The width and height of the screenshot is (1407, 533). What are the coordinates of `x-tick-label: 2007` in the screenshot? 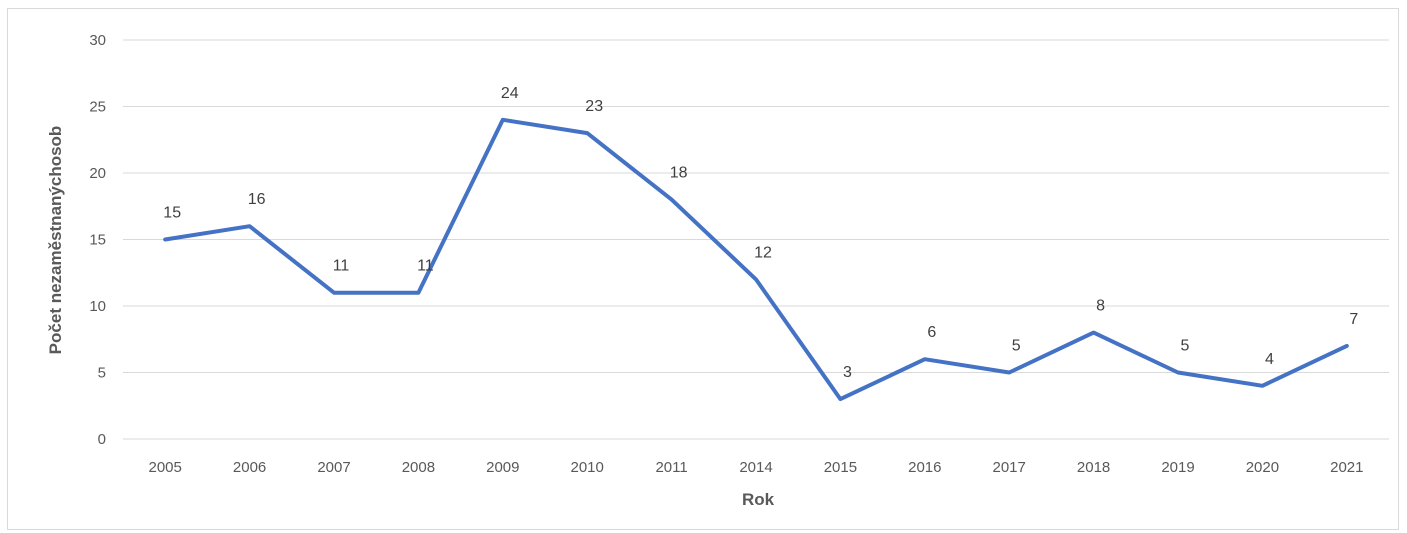 It's located at (333, 467).